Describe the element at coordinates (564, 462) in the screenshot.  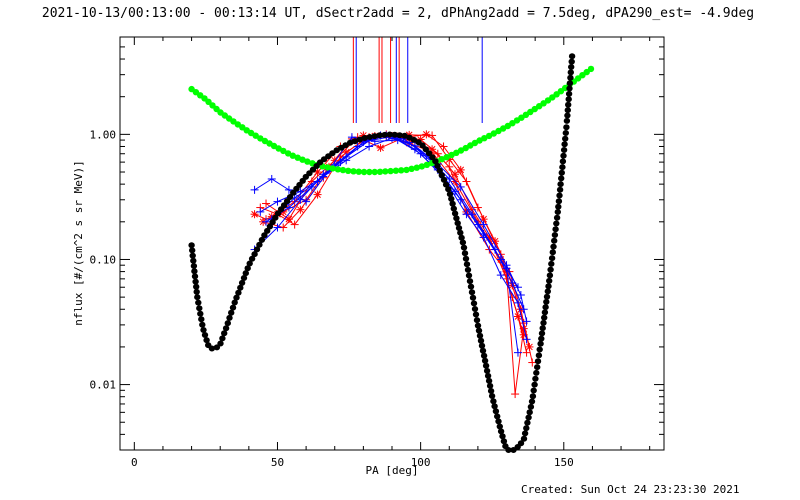
I see `x-tick-label: 150` at that location.